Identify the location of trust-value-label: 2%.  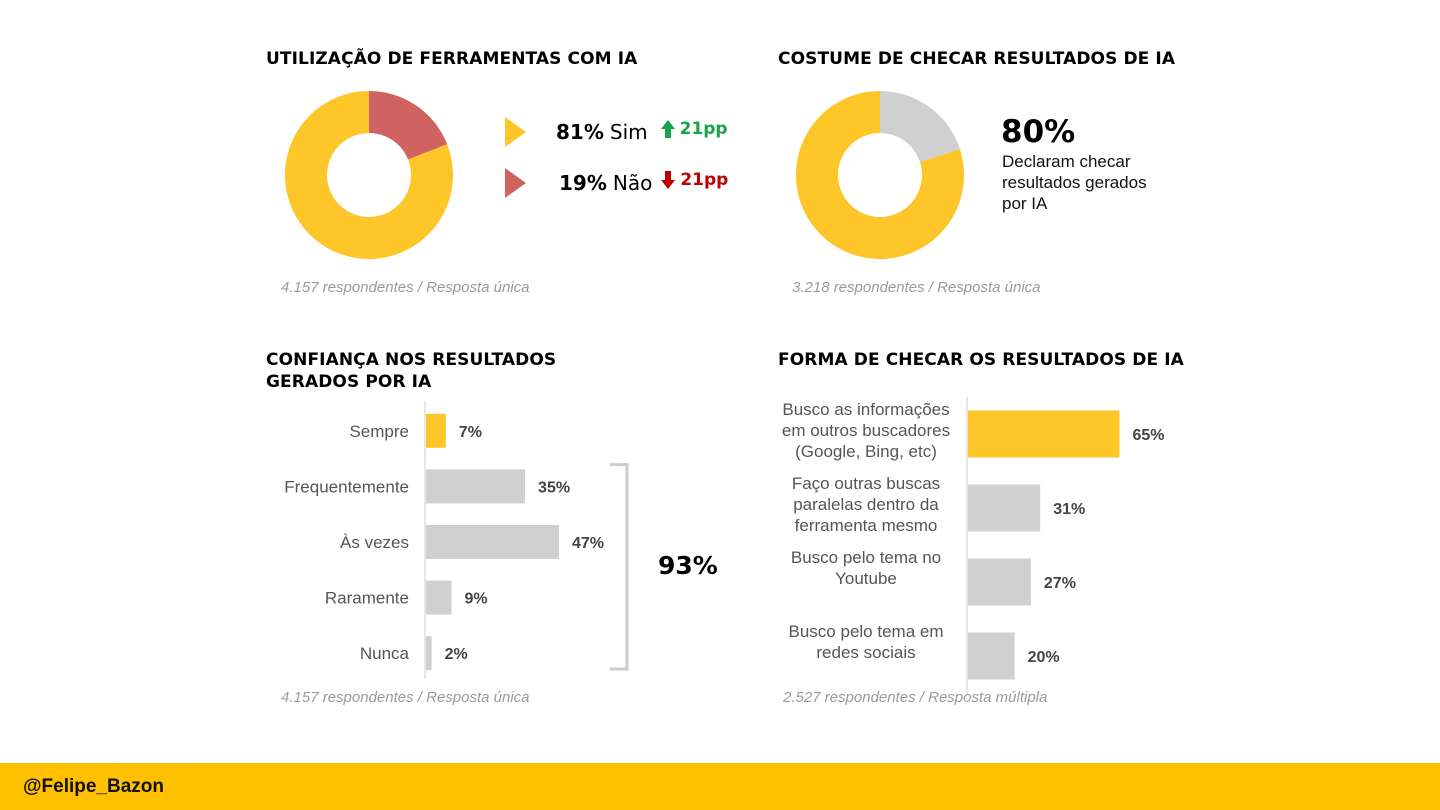
(456, 654).